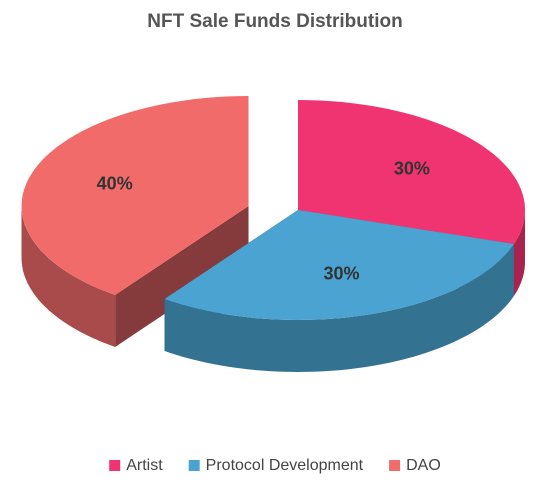 This screenshot has height=487, width=550. I want to click on data-label: 40%, so click(115, 184).